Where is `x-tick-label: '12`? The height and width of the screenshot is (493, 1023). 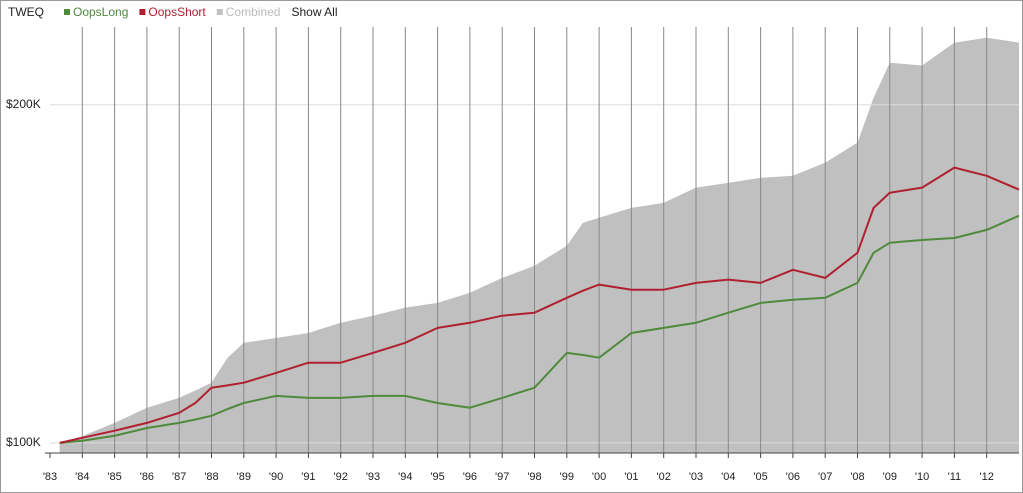 x-tick-label: '12 is located at coordinates (987, 477).